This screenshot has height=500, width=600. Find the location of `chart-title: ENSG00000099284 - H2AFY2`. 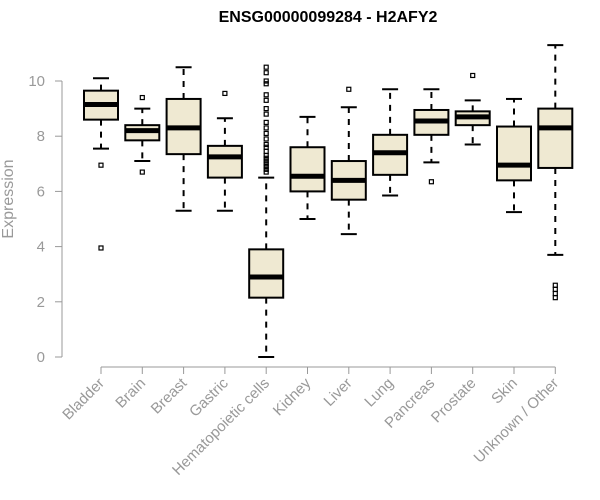

chart-title: ENSG00000099284 - H2AFY2 is located at coordinates (328, 17).